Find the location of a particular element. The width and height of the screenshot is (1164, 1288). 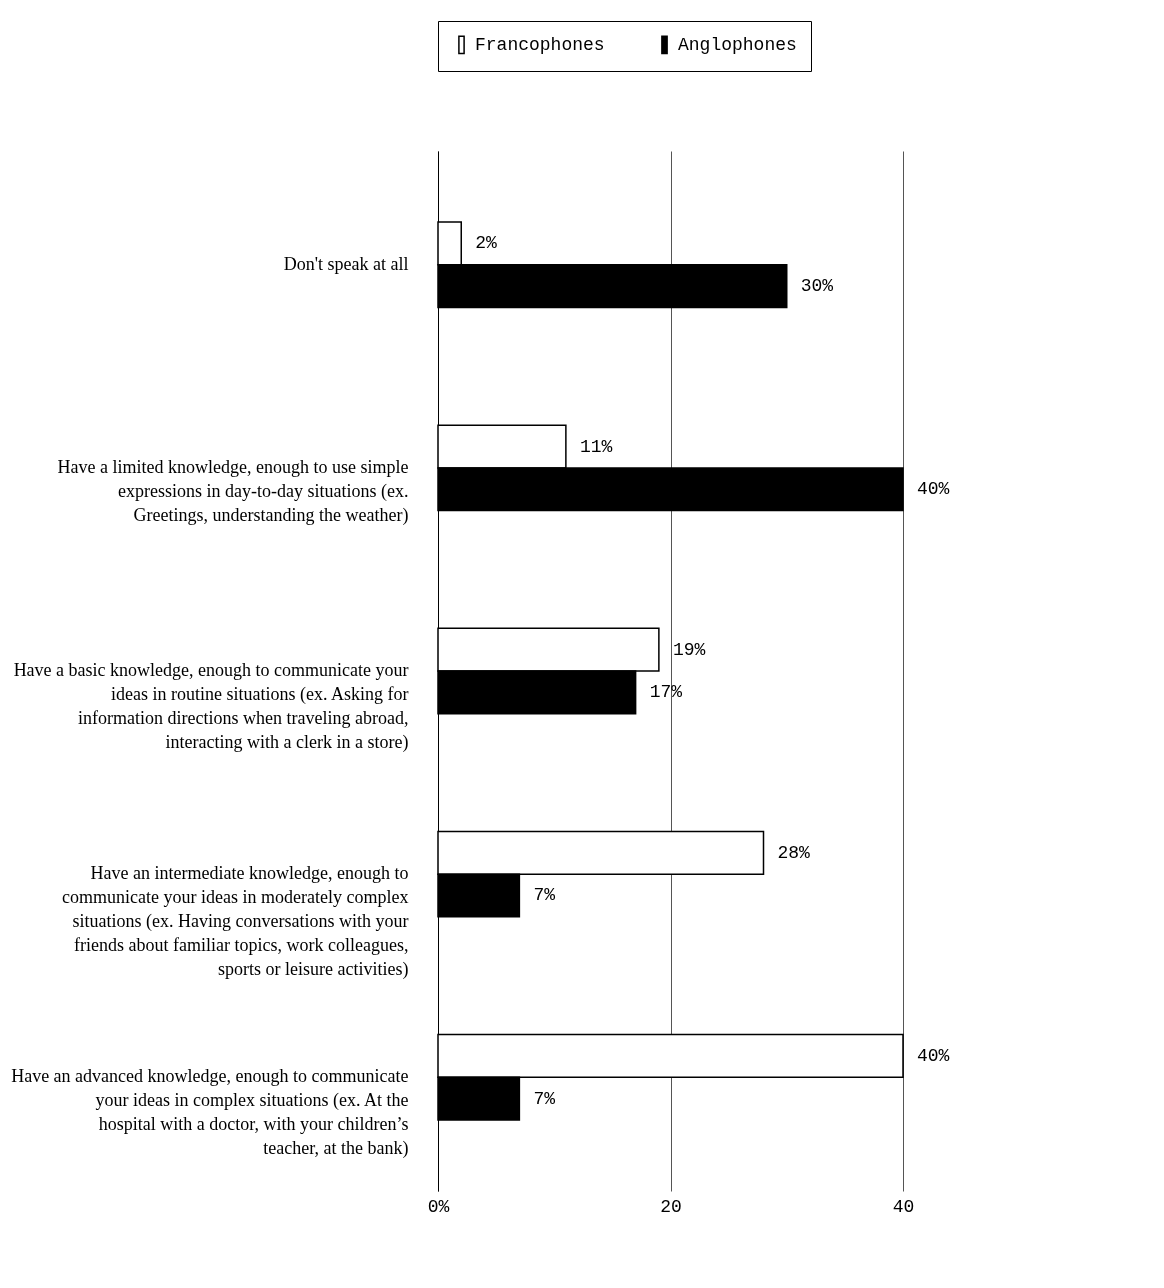

data-label: 2% is located at coordinates (486, 243).